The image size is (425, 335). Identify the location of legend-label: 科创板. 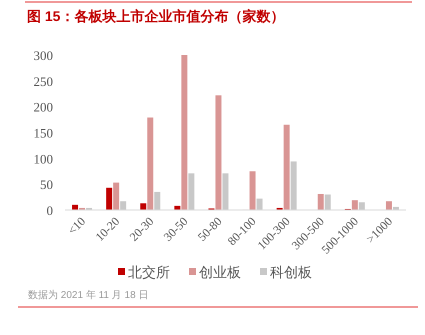
(291, 272).